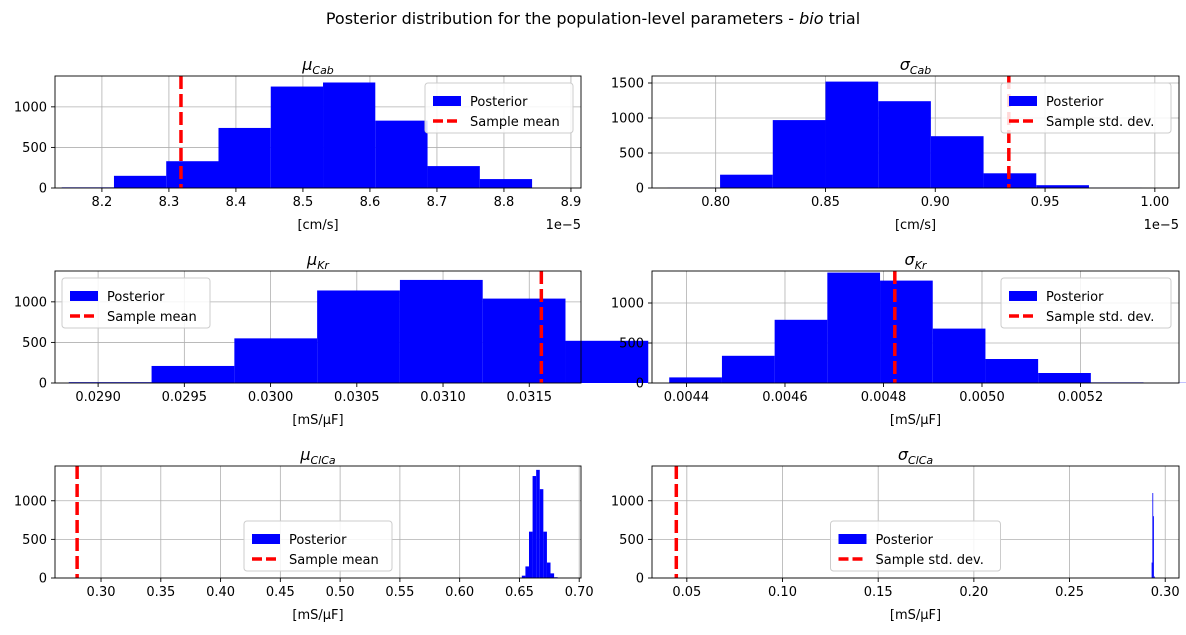 This screenshot has height=635, width=1186. Describe the element at coordinates (280, 592) in the screenshot. I see `x-tick-label: 0.45` at that location.